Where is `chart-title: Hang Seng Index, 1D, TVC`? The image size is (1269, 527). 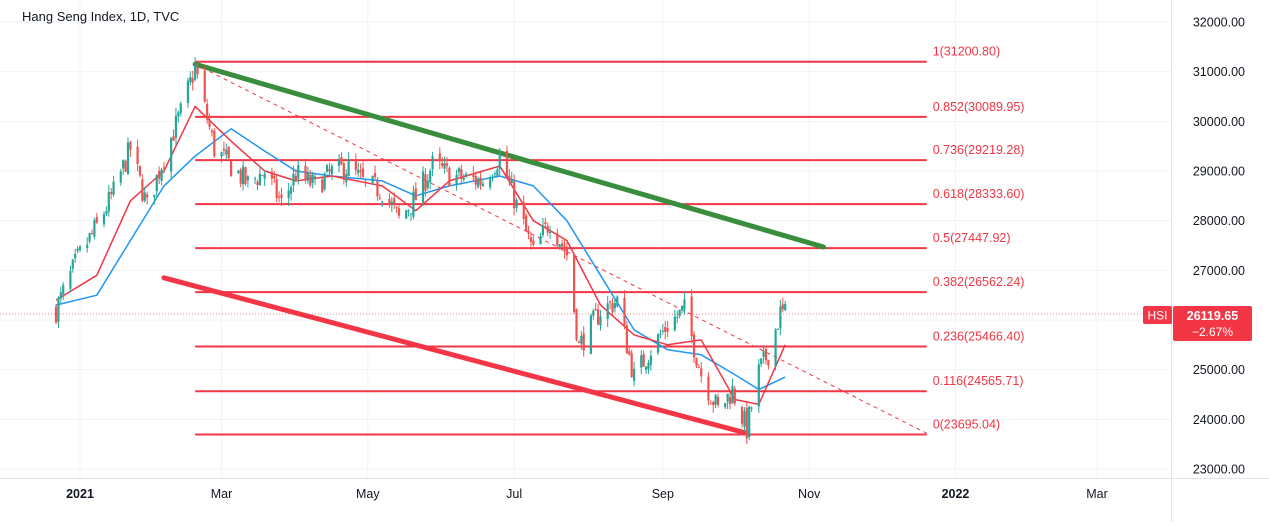
chart-title: Hang Seng Index, 1D, TVC is located at coordinates (101, 16).